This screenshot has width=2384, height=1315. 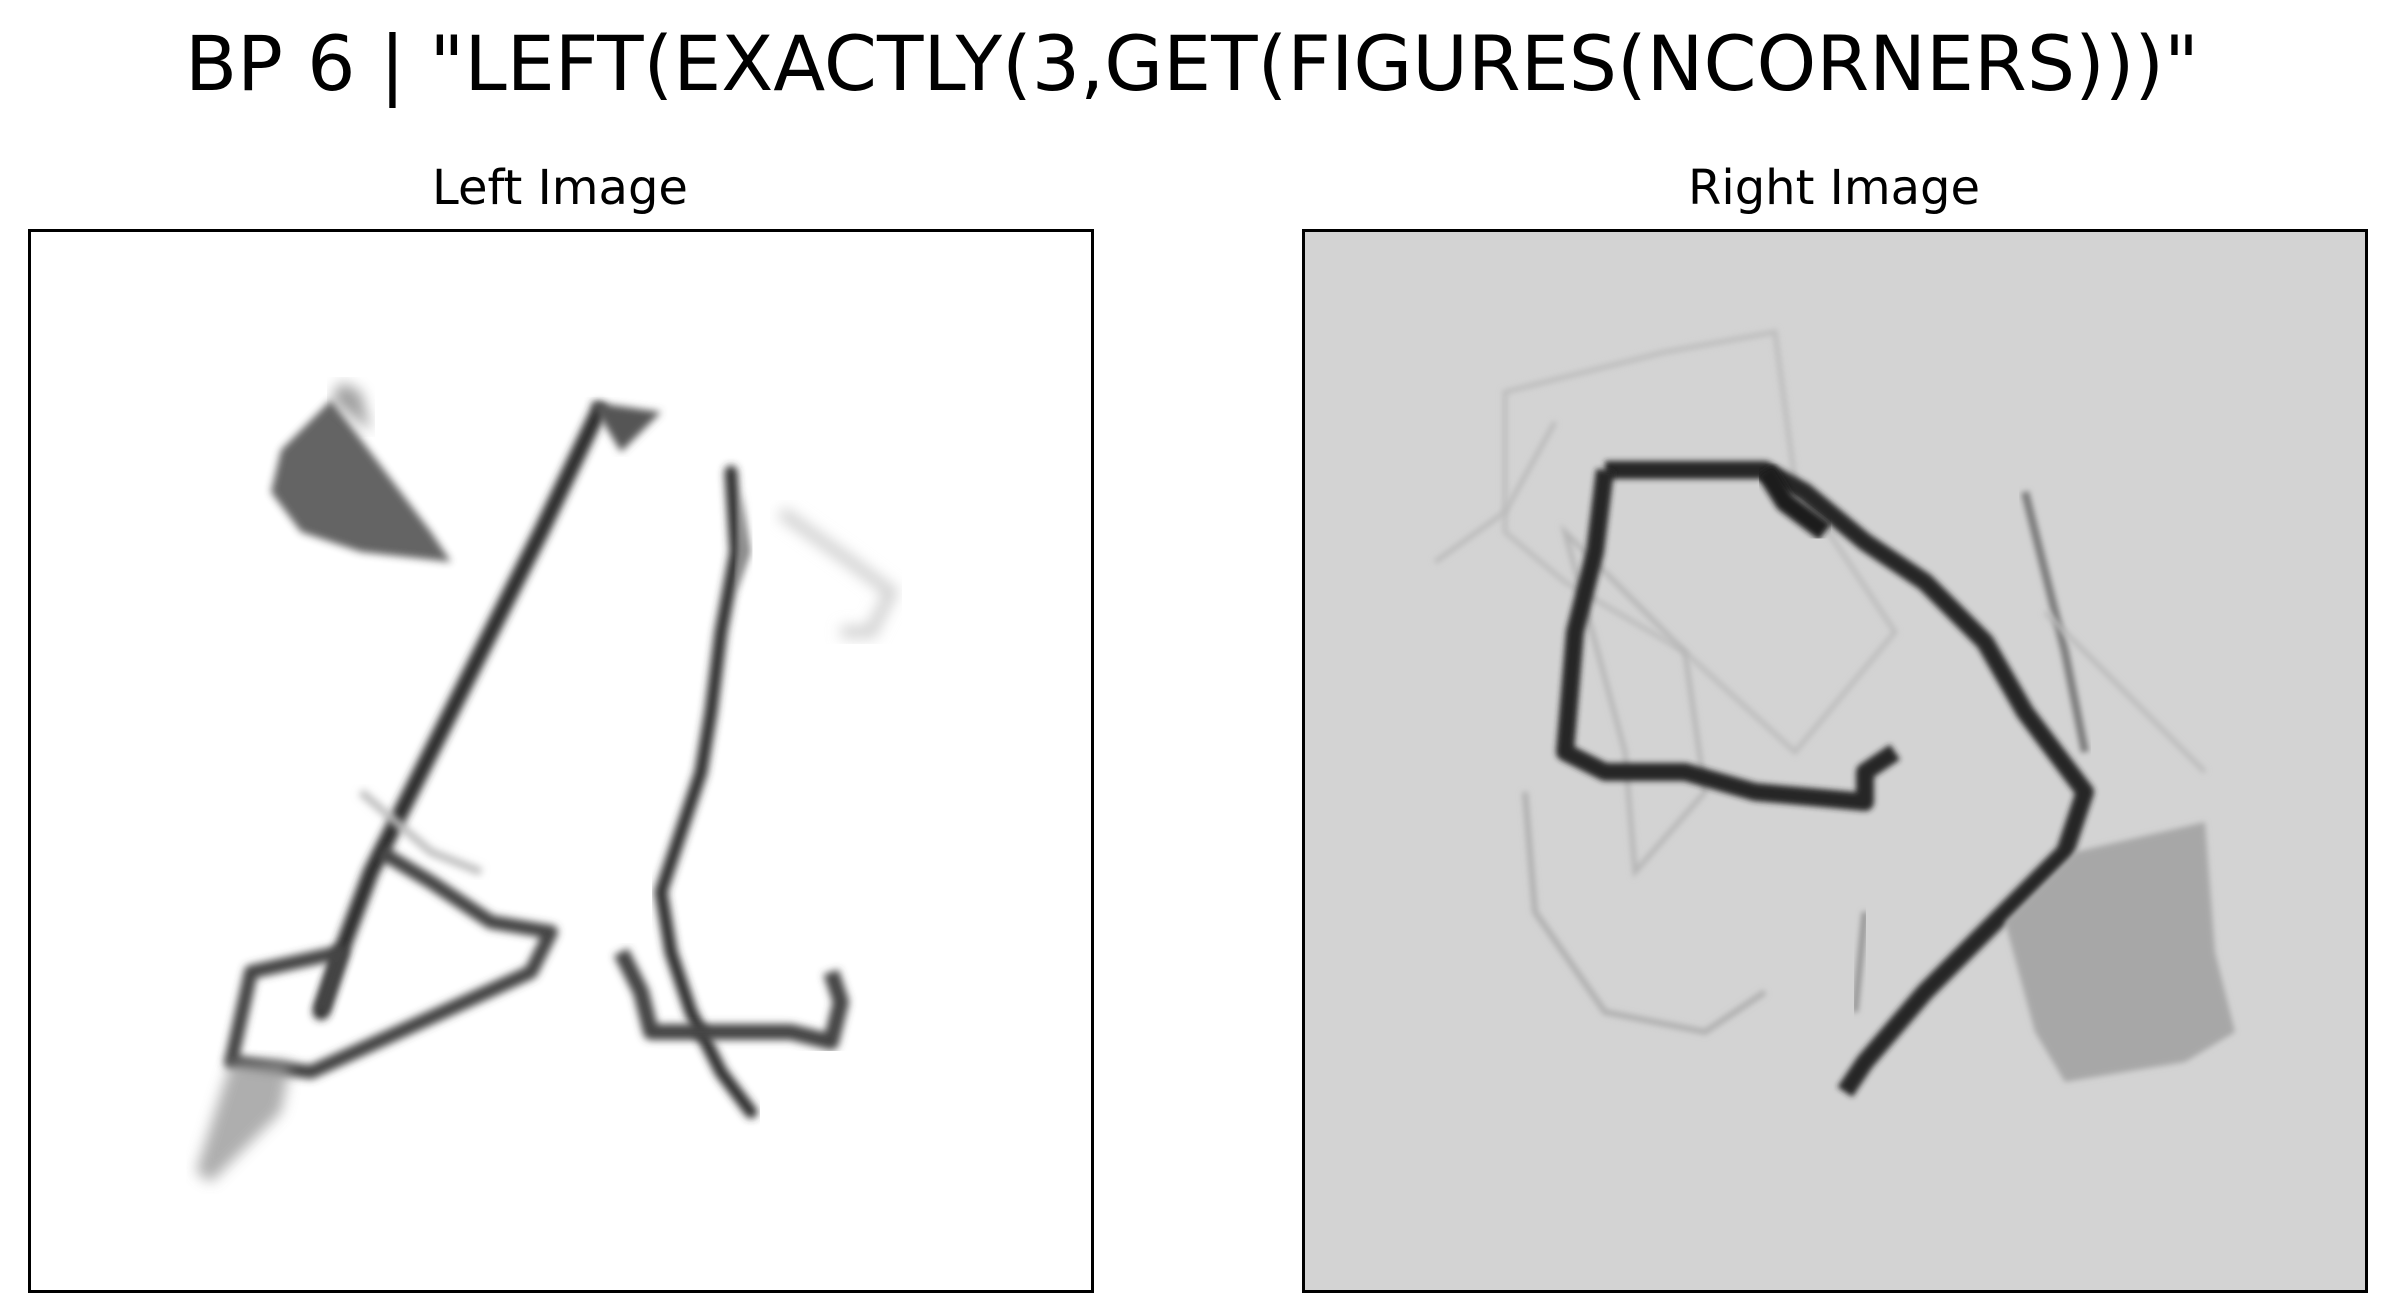 I want to click on left-shape-dark-triangle, so click(x=361, y=481).